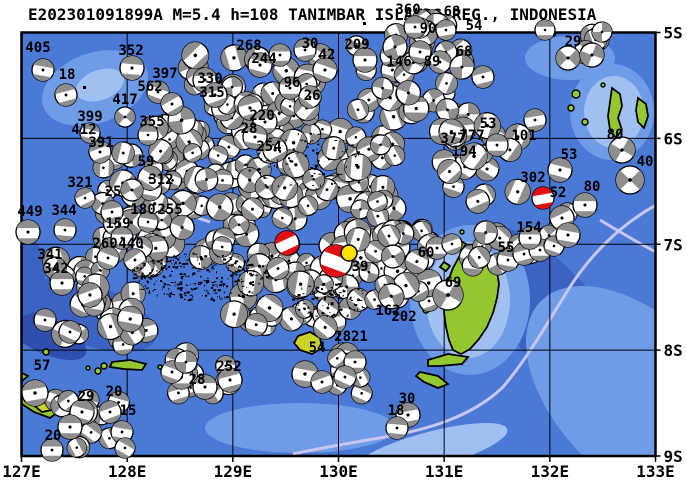  Describe the element at coordinates (550, 471) in the screenshot. I see `lon-axis-label: 132E` at that location.